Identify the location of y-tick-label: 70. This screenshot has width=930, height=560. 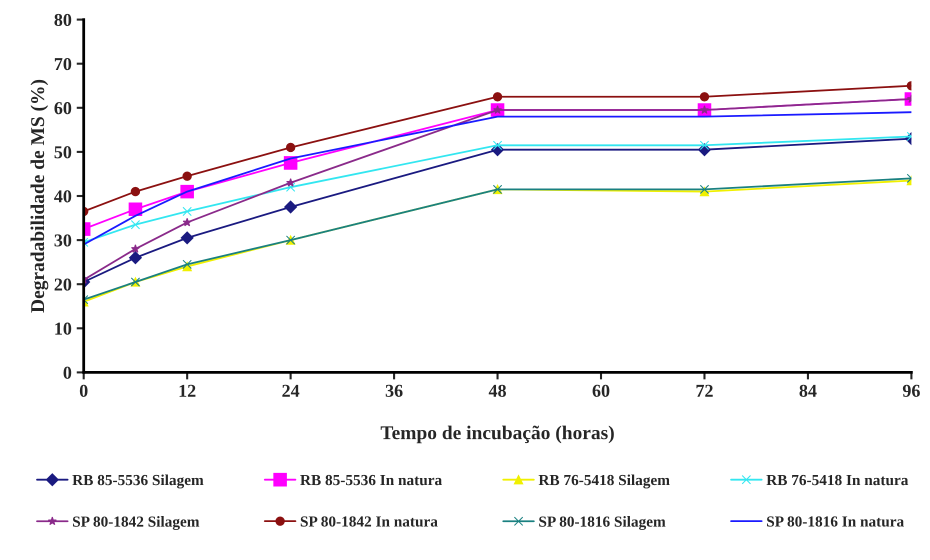
(63, 64).